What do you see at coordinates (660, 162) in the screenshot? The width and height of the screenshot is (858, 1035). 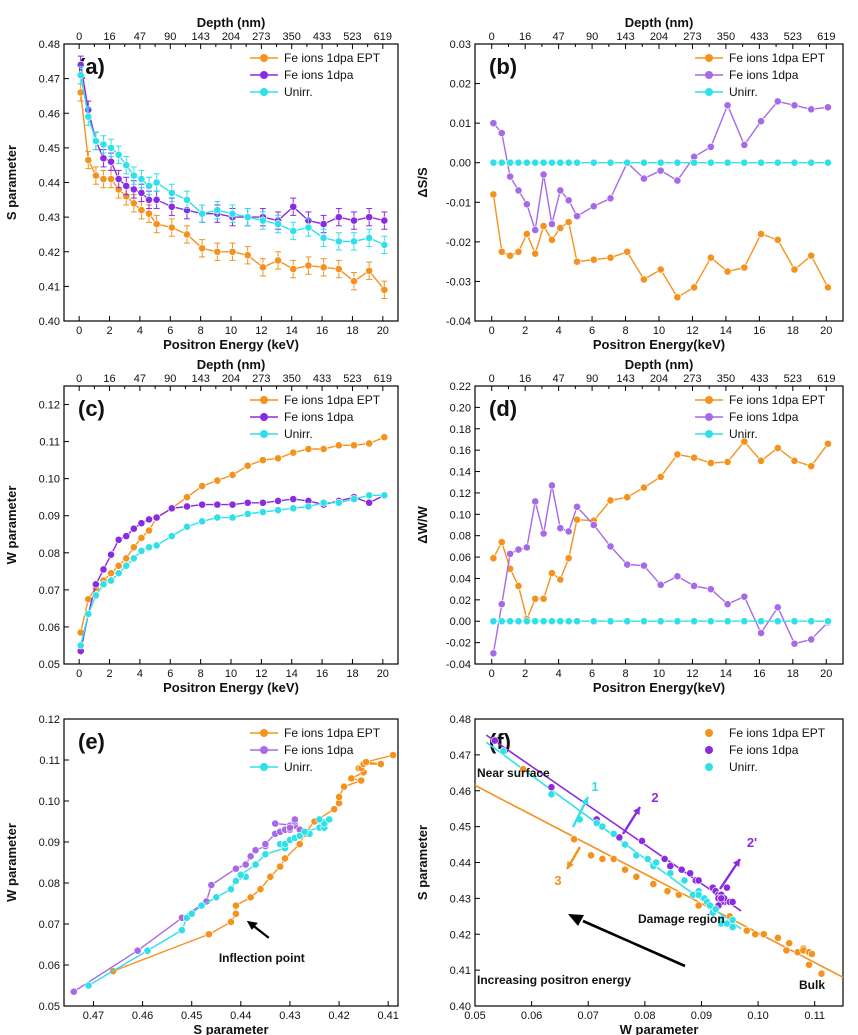 I see `series-unirr` at bounding box center [660, 162].